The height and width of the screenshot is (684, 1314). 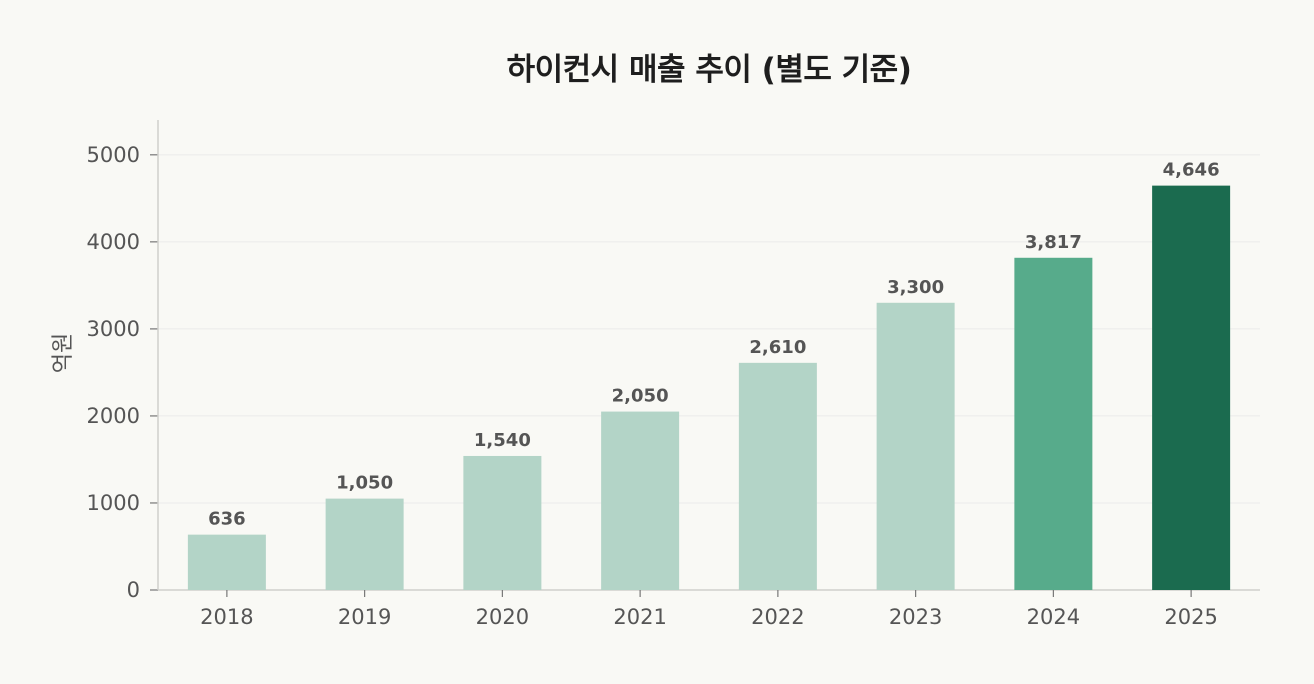 What do you see at coordinates (113, 242) in the screenshot?
I see `y-tick-label: 4000` at bounding box center [113, 242].